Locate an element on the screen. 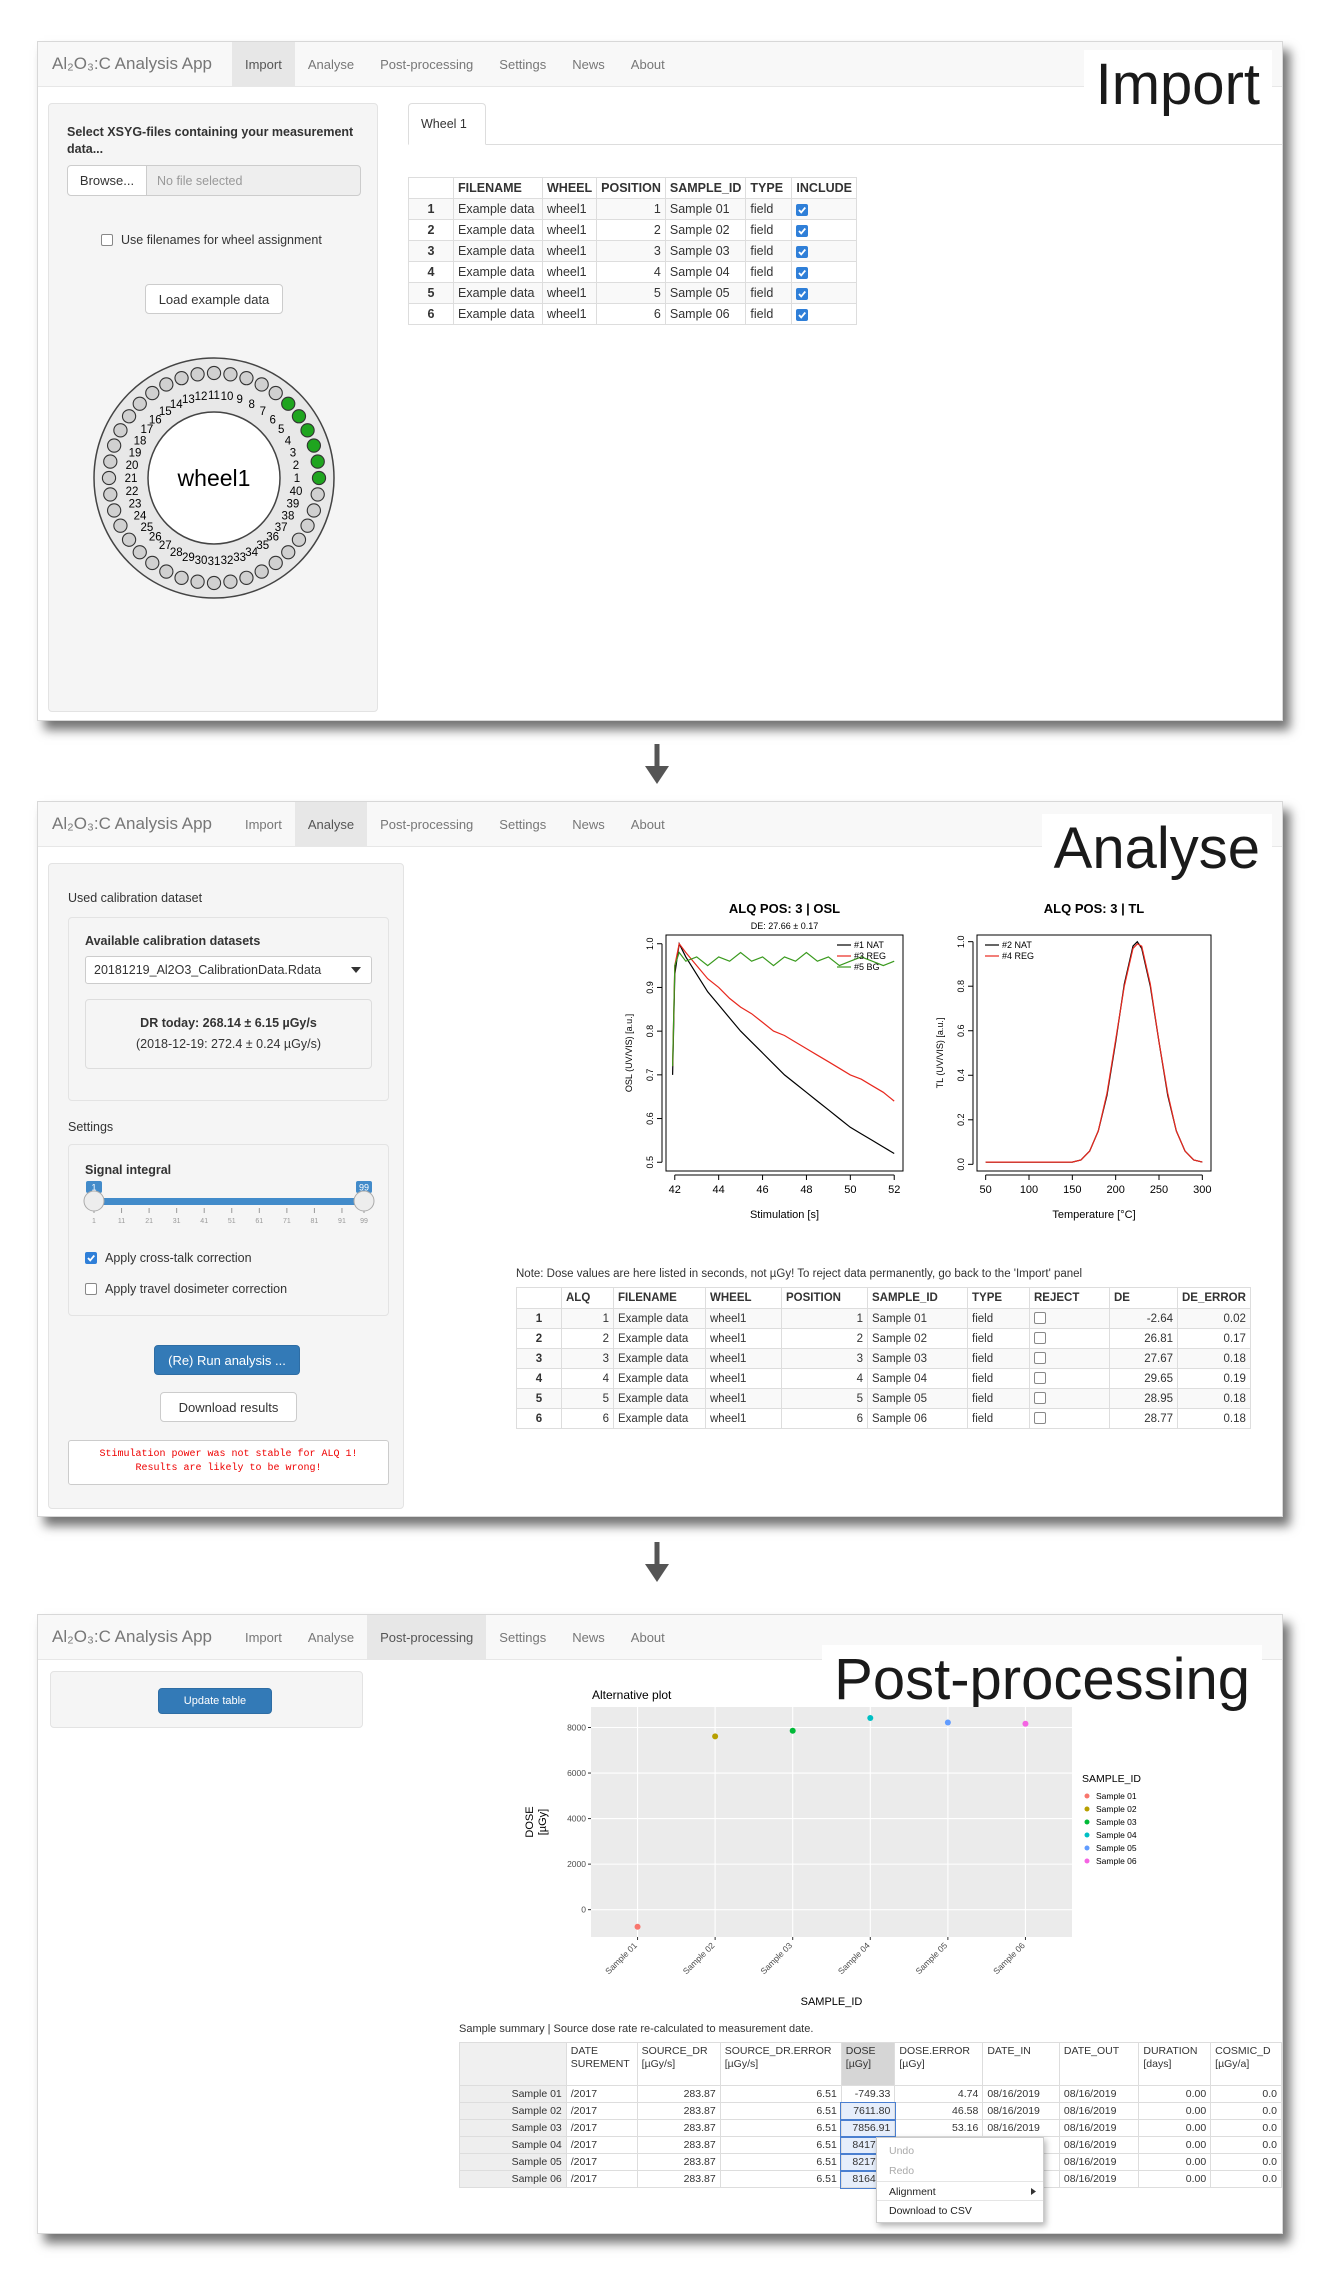 The width and height of the screenshot is (1322, 2295). slider-tick-label: 21 is located at coordinates (149, 1221).